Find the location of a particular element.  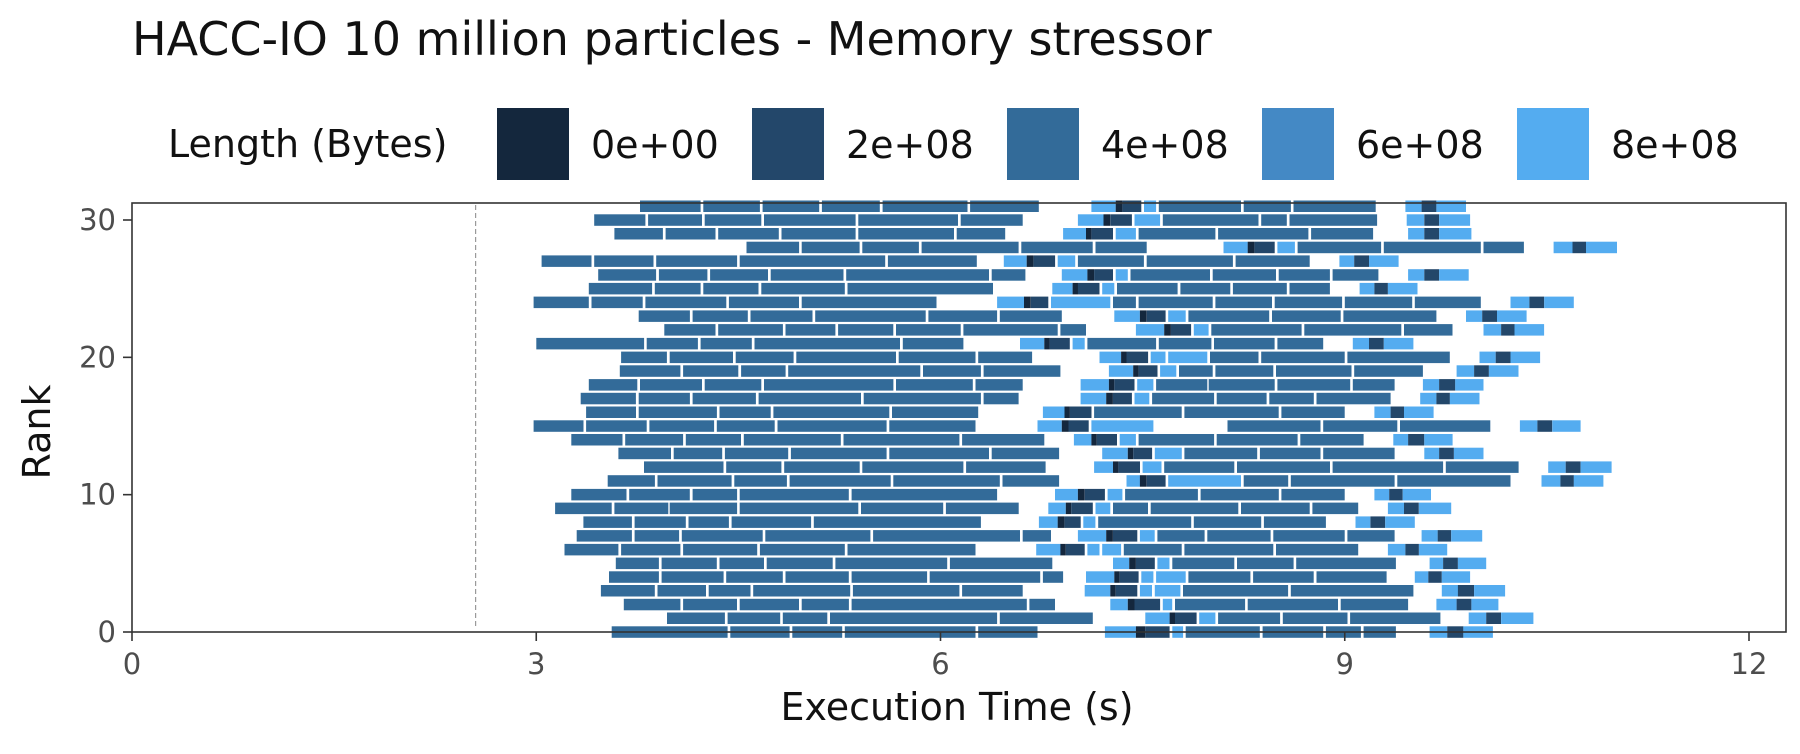

y-tick-label-0: 0 is located at coordinates (107, 632).